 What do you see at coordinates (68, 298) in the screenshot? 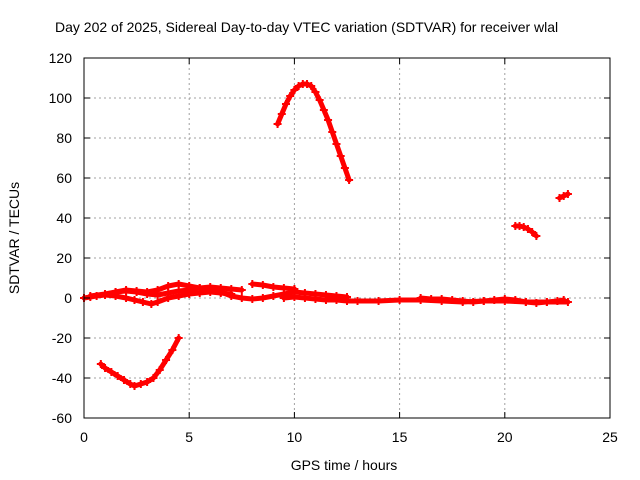
I see `y-tick-label: 0` at bounding box center [68, 298].